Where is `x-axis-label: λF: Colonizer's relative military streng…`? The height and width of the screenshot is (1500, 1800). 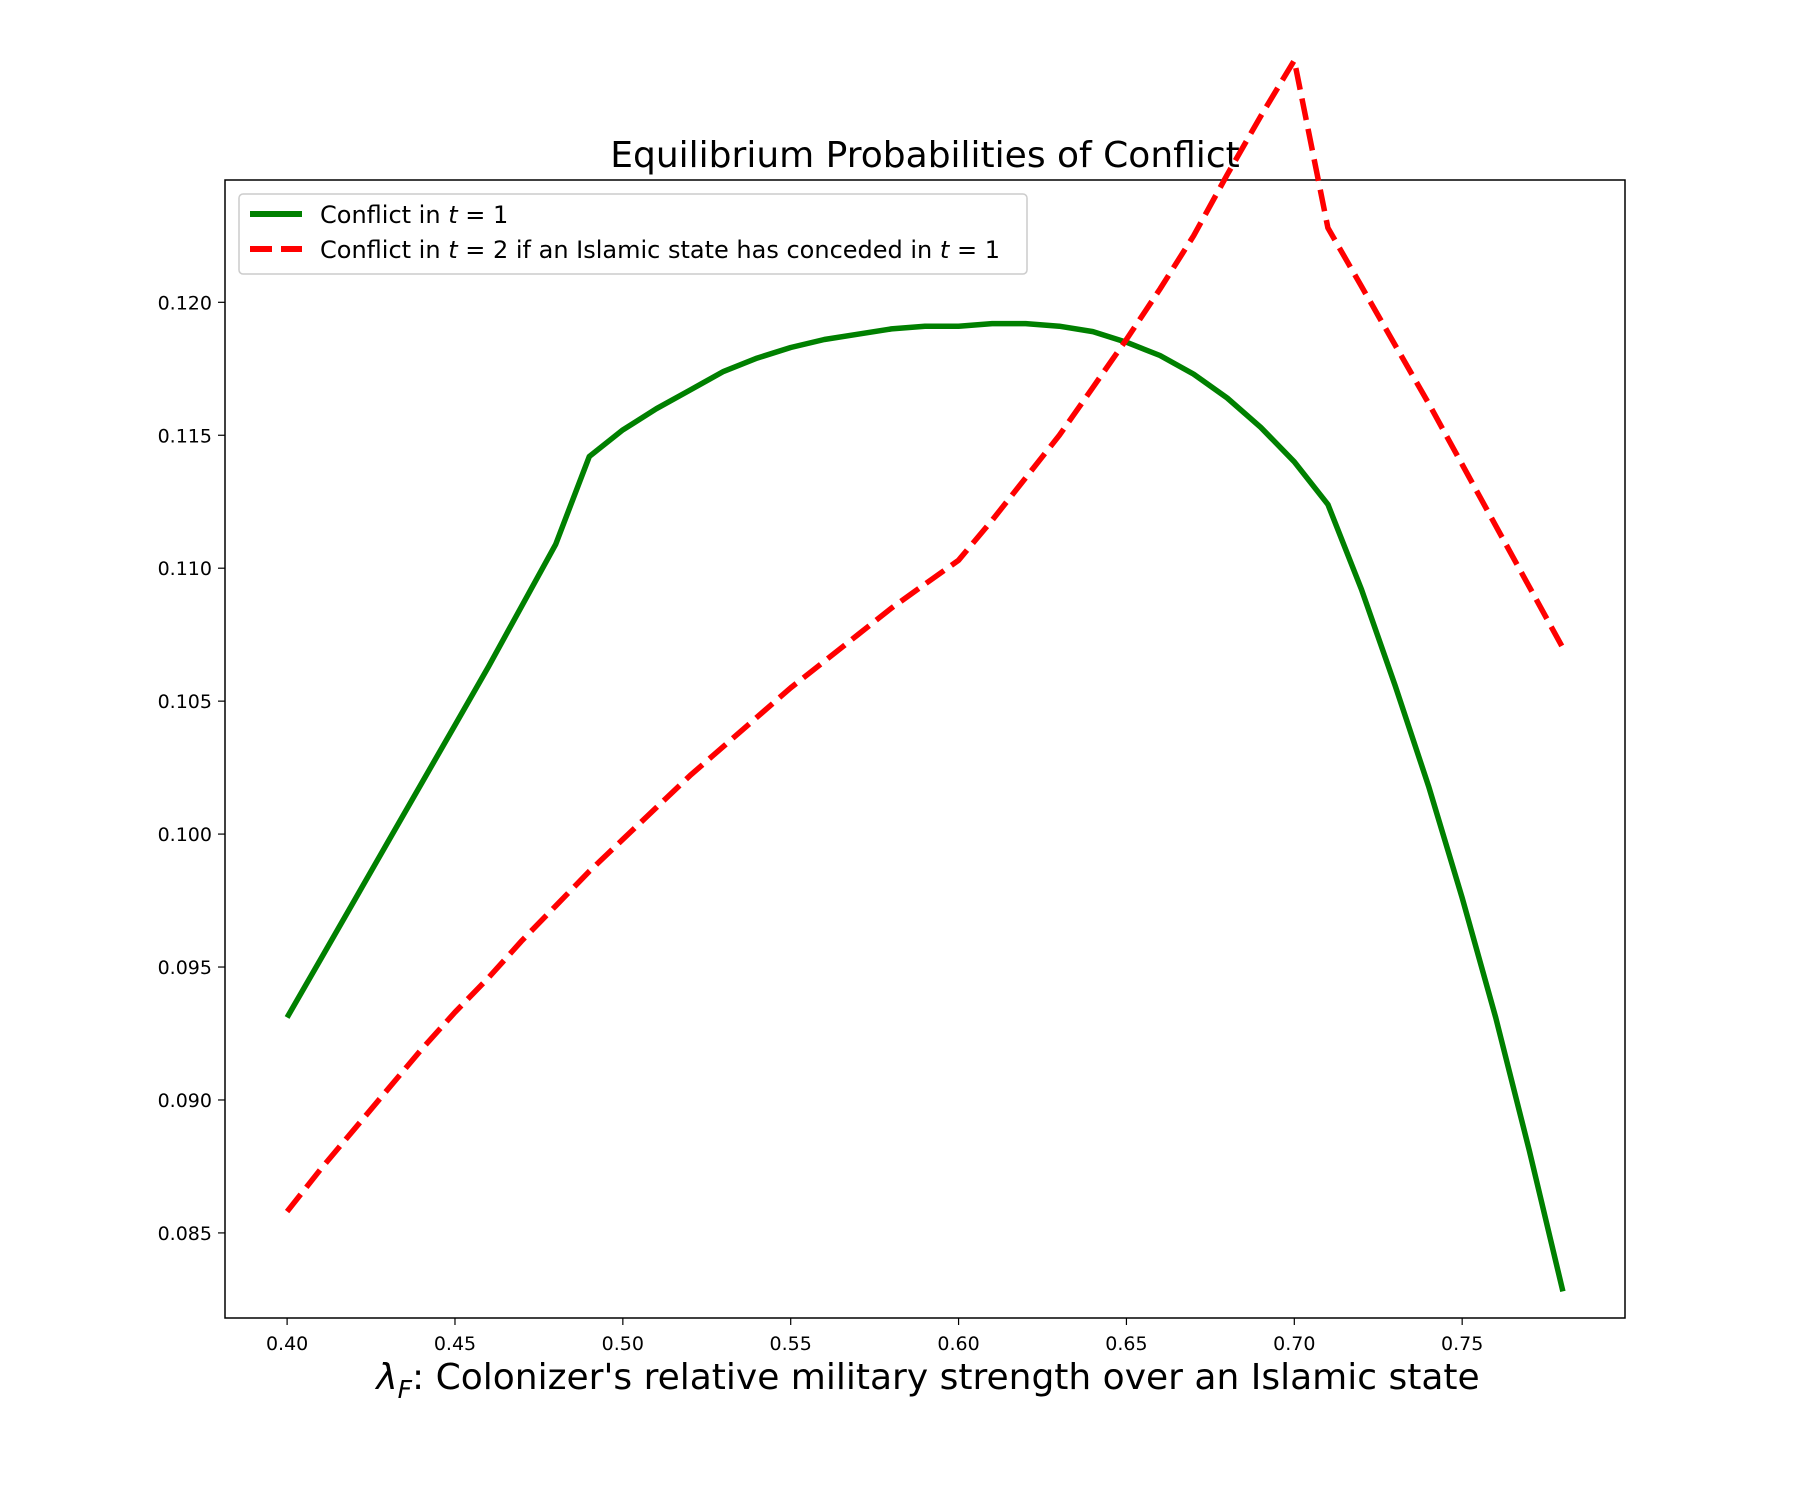 x-axis-label: λF: Colonizer's relative military streng… is located at coordinates (926, 1380).